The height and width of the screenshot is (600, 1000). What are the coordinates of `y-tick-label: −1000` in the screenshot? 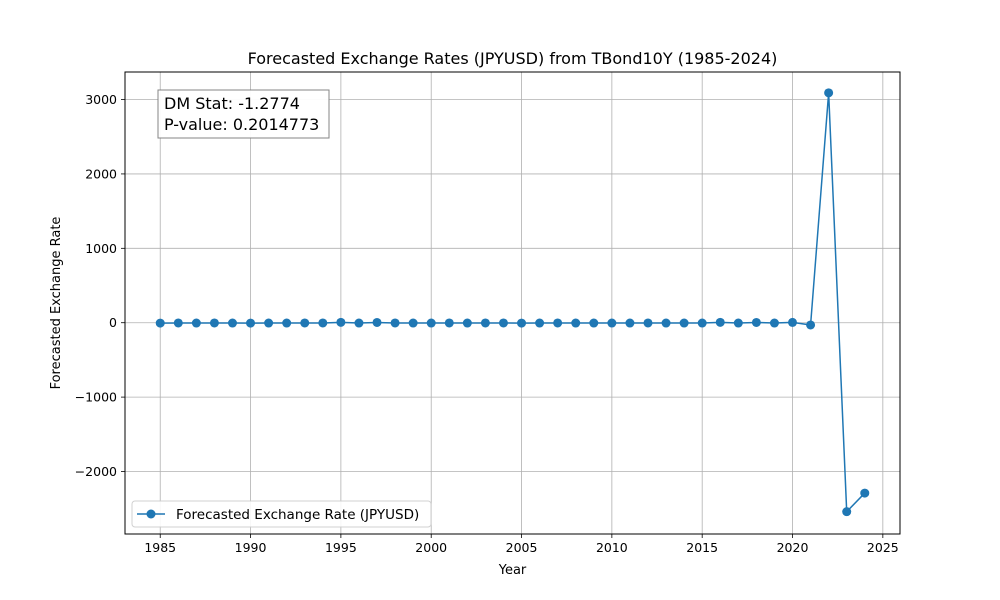 It's located at (96, 397).